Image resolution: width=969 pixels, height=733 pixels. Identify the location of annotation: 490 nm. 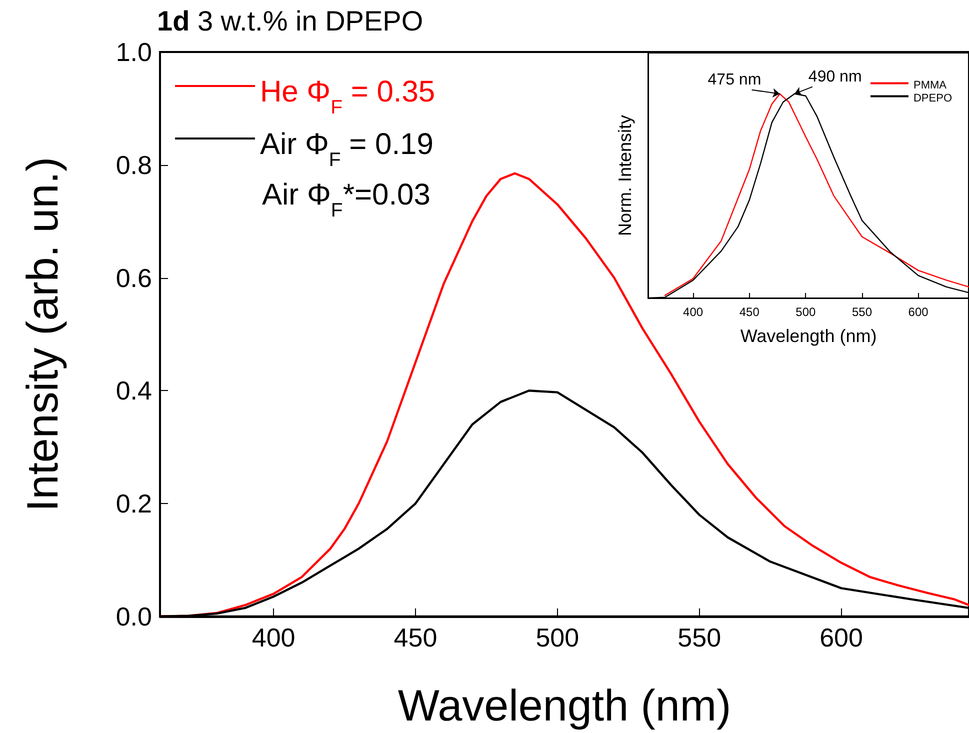
(835, 77).